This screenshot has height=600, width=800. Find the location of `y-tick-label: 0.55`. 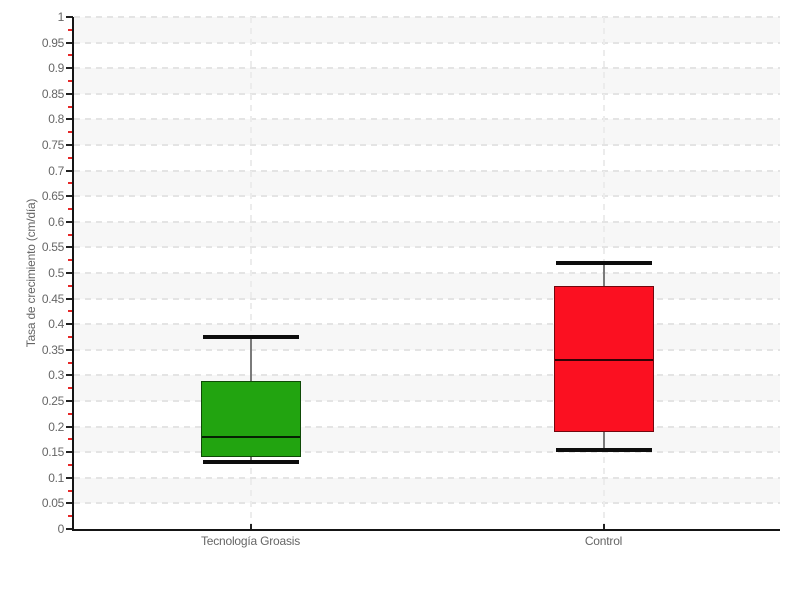

y-tick-label: 0.55 is located at coordinates (52, 247).